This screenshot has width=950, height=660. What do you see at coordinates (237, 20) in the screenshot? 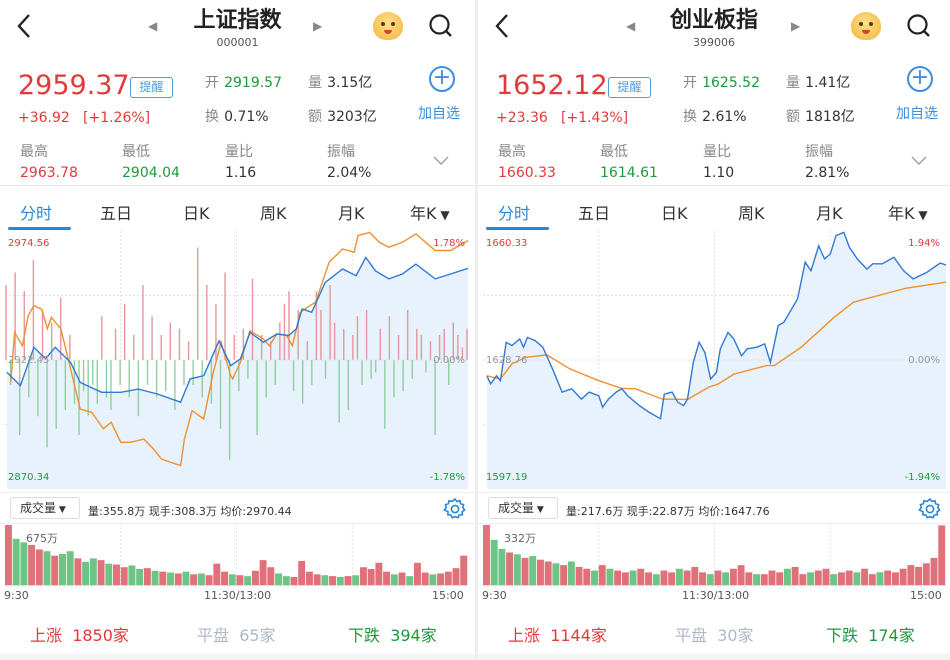
I see `index-title: 上证指数` at bounding box center [237, 20].